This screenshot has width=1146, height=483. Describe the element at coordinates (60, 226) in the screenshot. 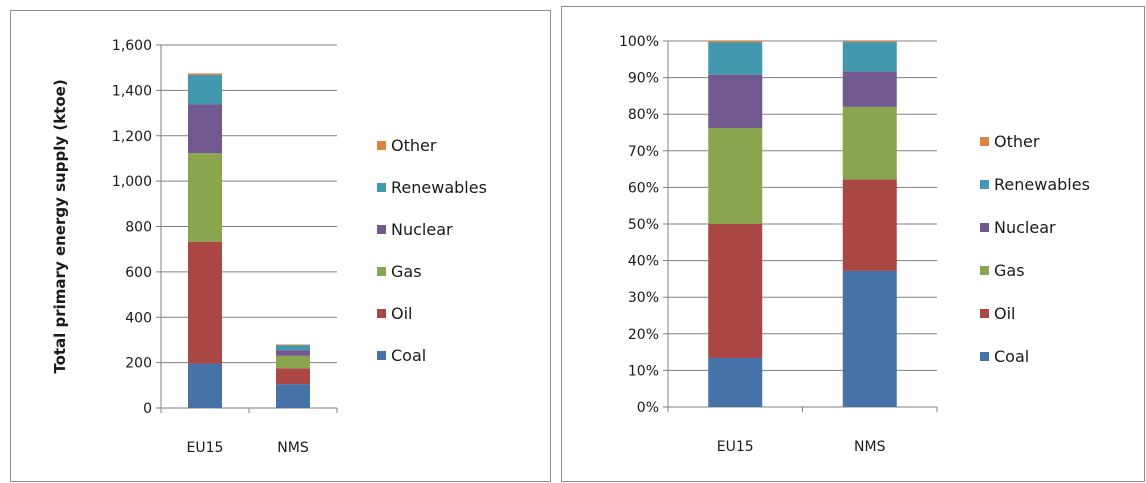

I see `y-axis-title: Total primary energy supply (ktoe)` at that location.